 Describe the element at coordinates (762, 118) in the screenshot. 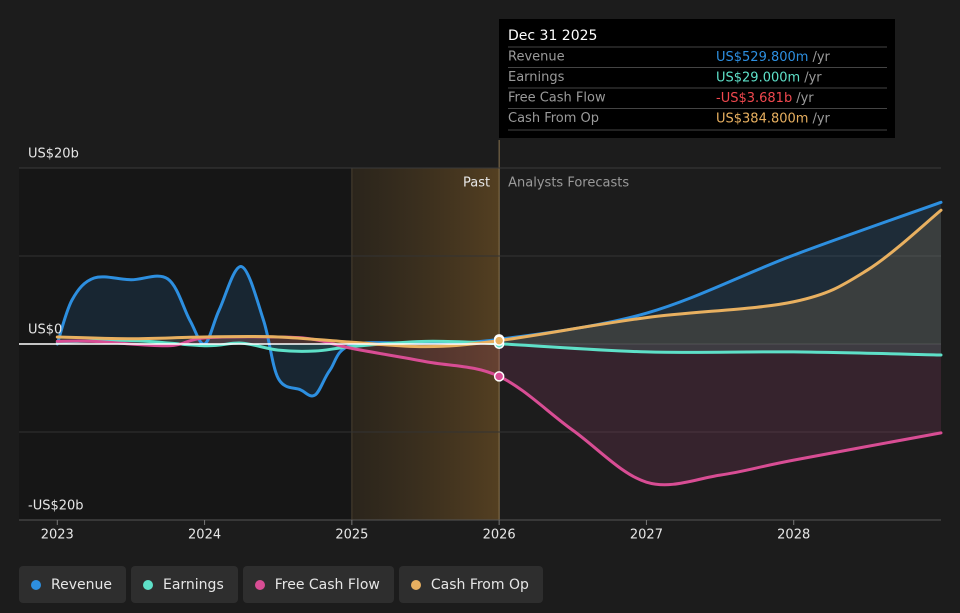

I see `tooltip-value-text: US$384.800m` at that location.